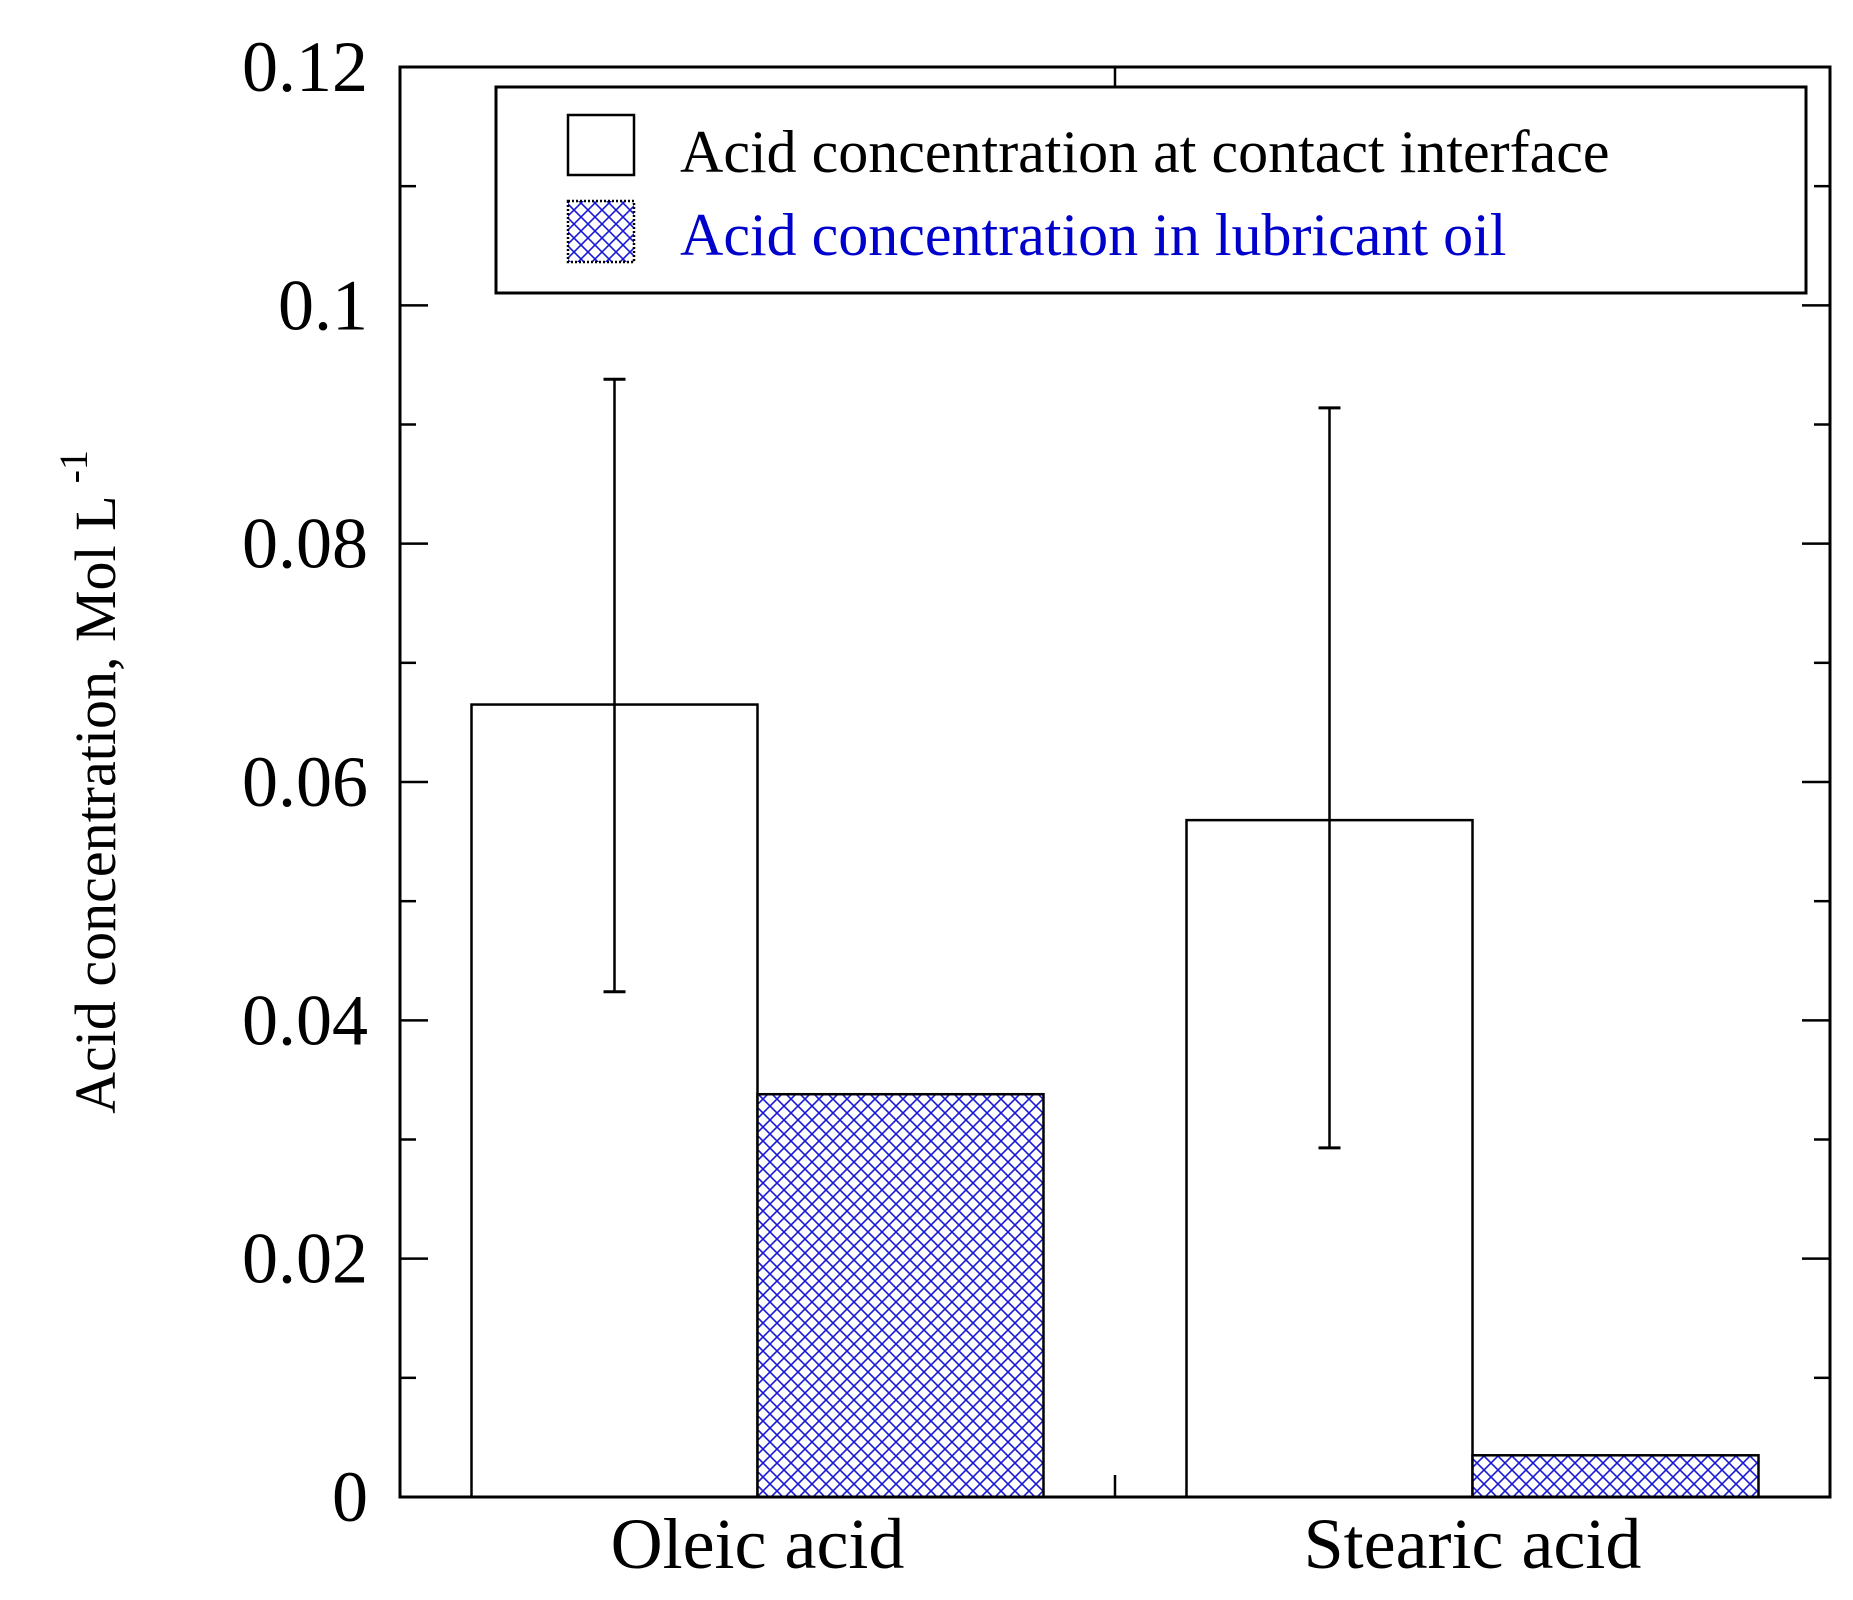 The width and height of the screenshot is (1853, 1600). What do you see at coordinates (1615, 1476) in the screenshot?
I see `bar-lubricant-stearic-acid` at bounding box center [1615, 1476].